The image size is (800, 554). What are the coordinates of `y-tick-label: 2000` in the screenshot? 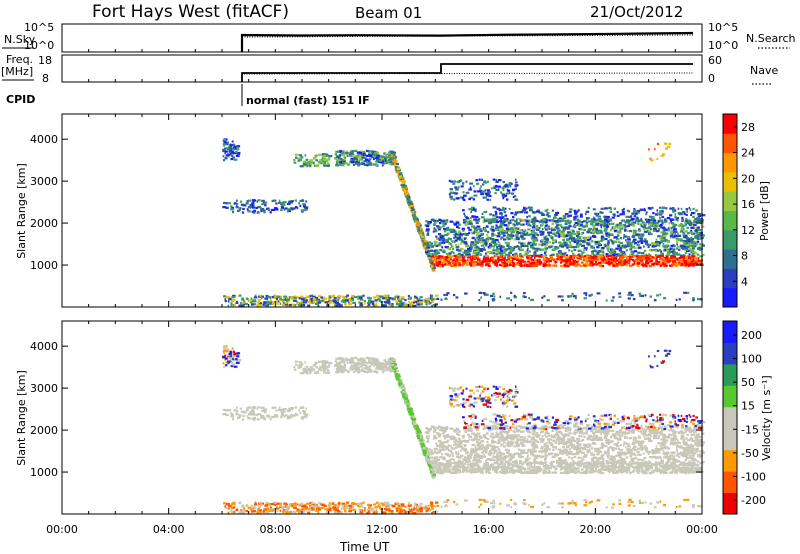 It's located at (44, 223).